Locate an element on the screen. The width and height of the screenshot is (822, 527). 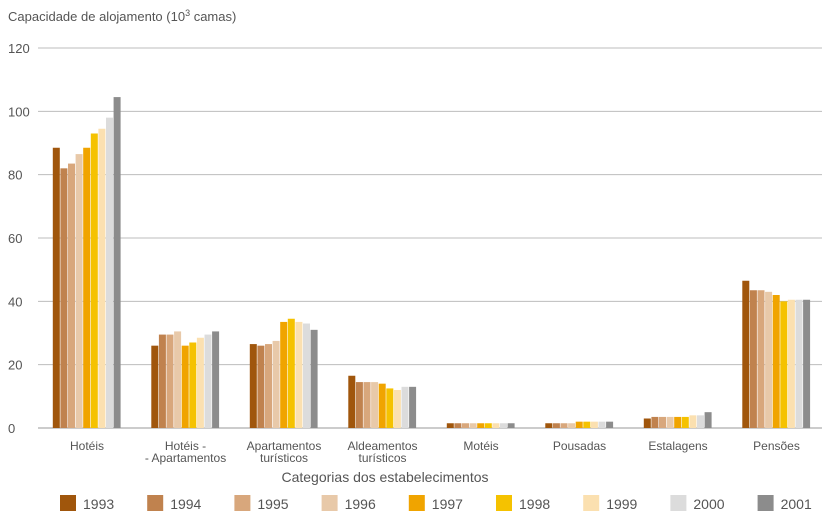
legend: 1993 1994 1995 1996 1997 1998 1999 2000 2001 is located at coordinates (436, 503).